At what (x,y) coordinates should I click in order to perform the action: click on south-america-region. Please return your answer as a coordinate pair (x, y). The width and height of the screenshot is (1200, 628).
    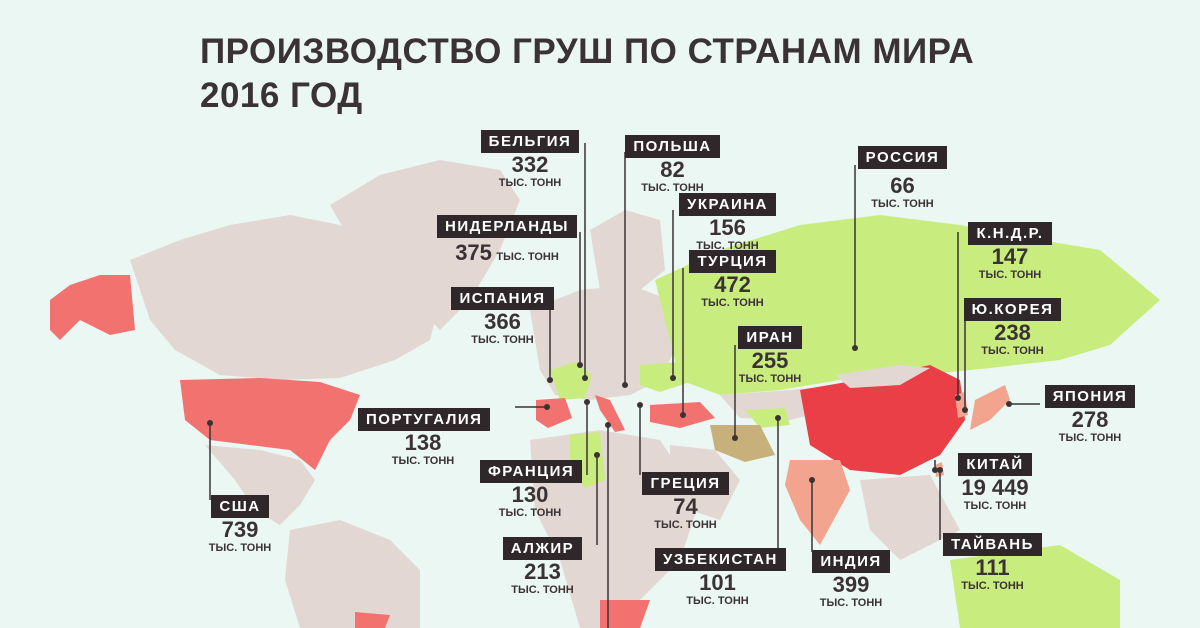
    Looking at the image, I should click on (352, 574).